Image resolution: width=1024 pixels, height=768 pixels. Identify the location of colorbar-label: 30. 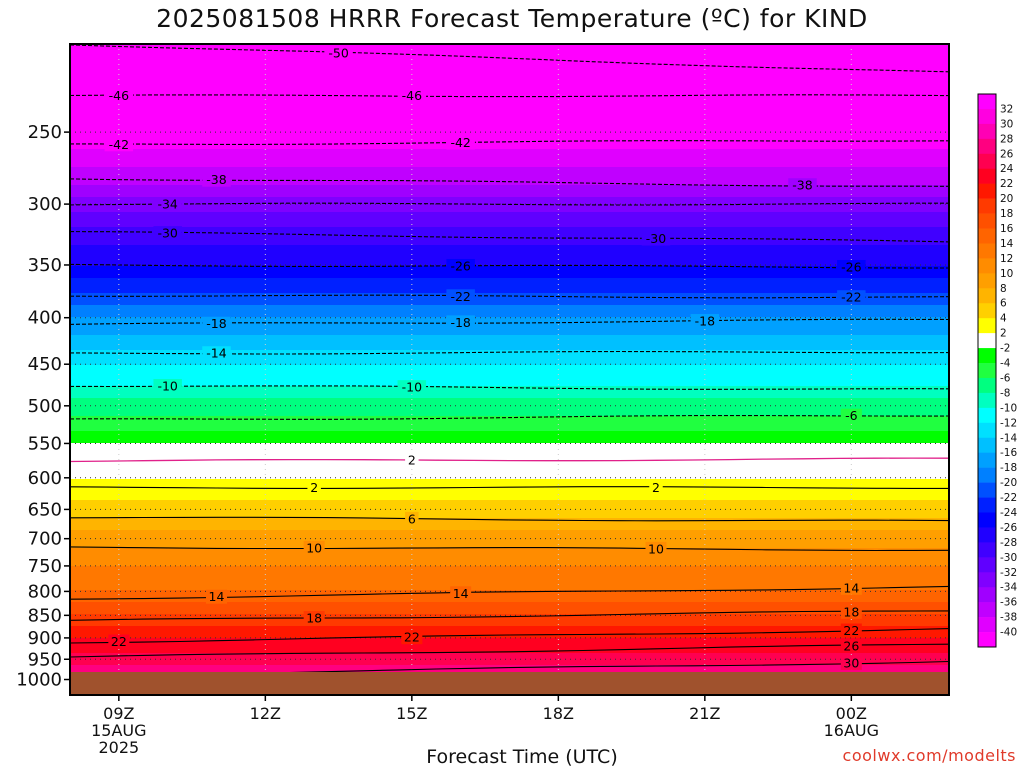
(1006, 124).